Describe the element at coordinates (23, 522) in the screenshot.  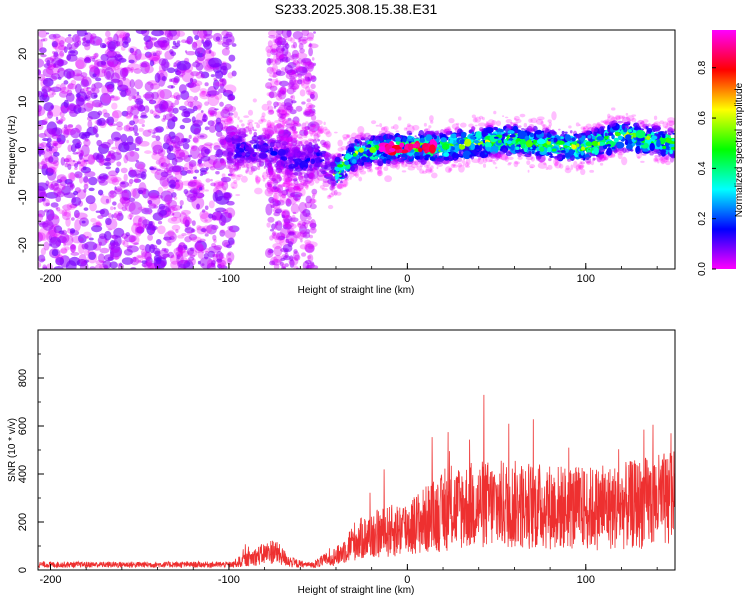
I see `y-tick-label: 200` at that location.